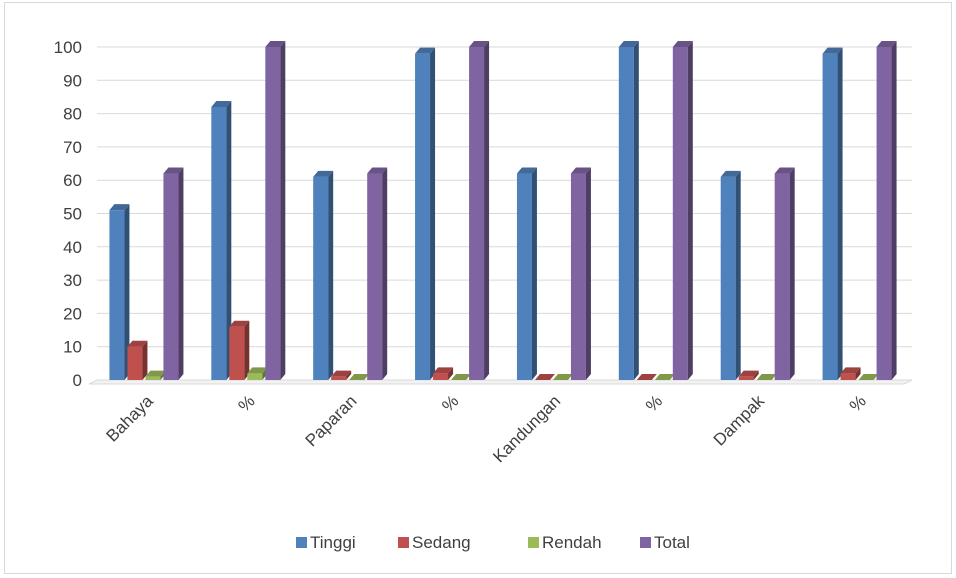  I want to click on chart-floor, so click(500, 382).